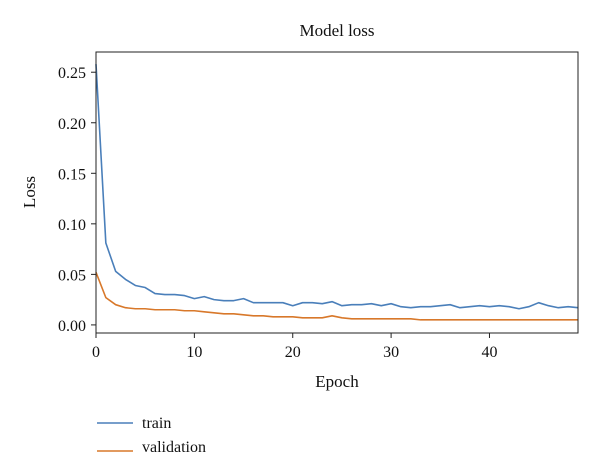  I want to click on legend: train validation, so click(151, 435).